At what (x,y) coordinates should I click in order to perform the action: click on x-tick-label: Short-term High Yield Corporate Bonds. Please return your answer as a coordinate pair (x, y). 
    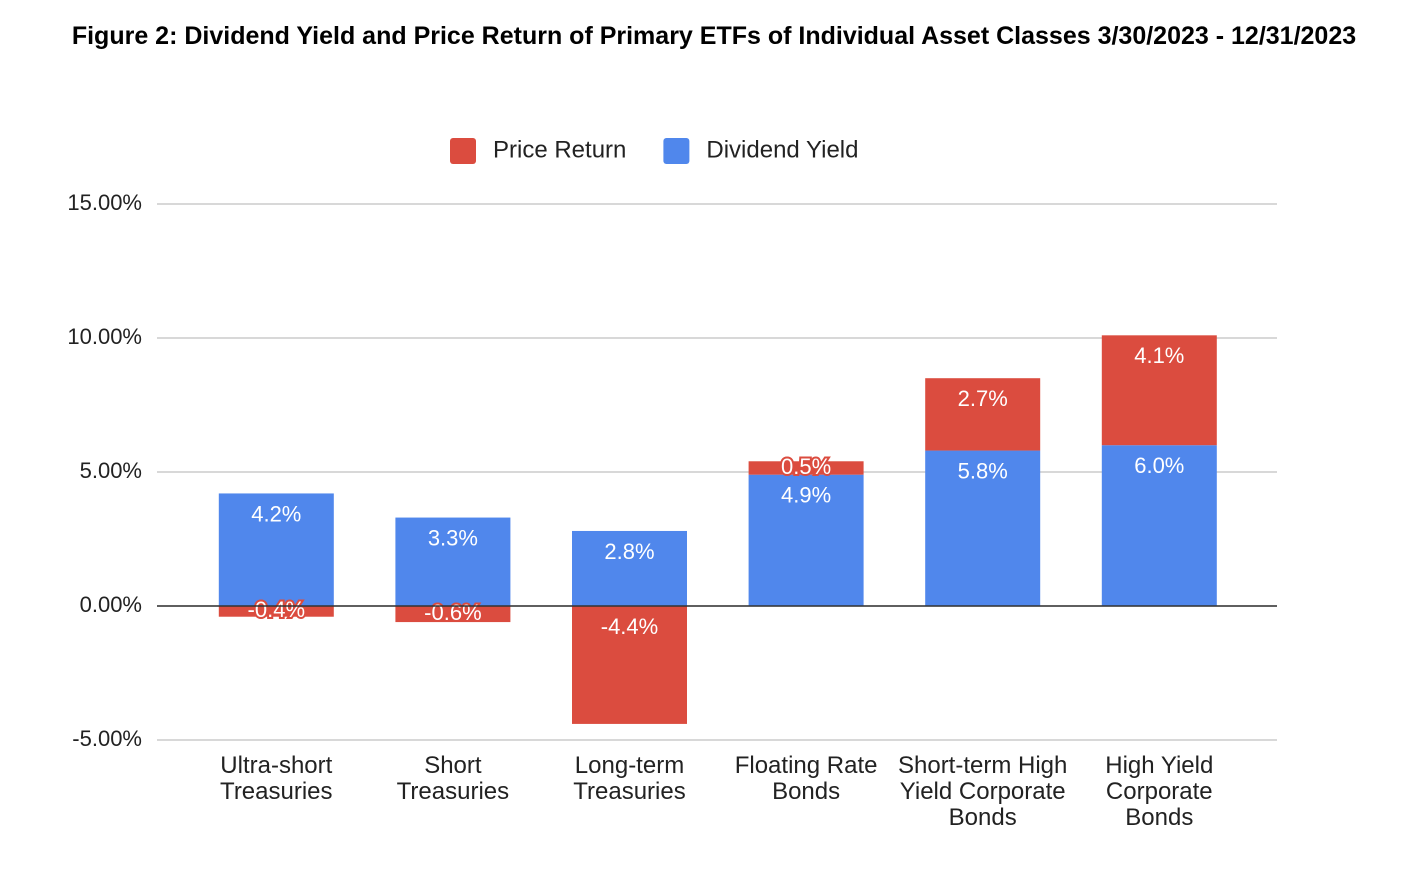
    Looking at the image, I should click on (982, 791).